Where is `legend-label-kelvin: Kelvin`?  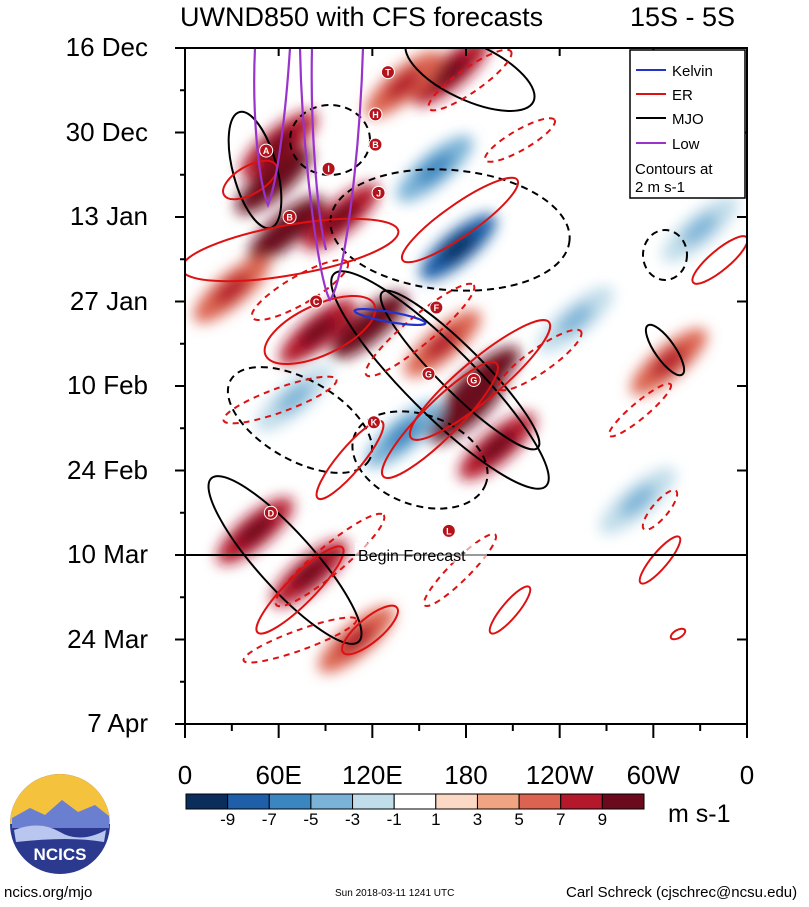 legend-label-kelvin: Kelvin is located at coordinates (692, 71).